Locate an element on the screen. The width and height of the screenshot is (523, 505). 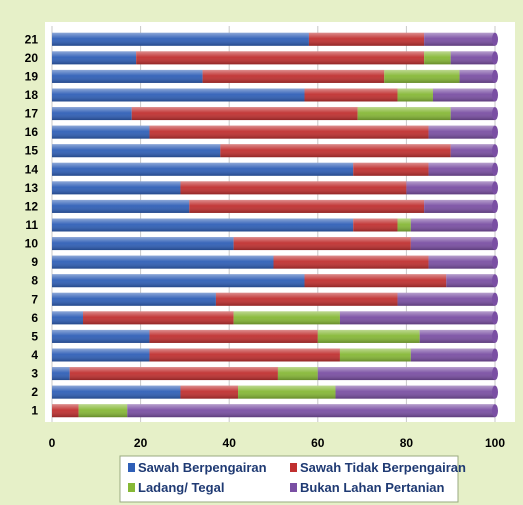
y-tick-label-20: 20 is located at coordinates (32, 58).